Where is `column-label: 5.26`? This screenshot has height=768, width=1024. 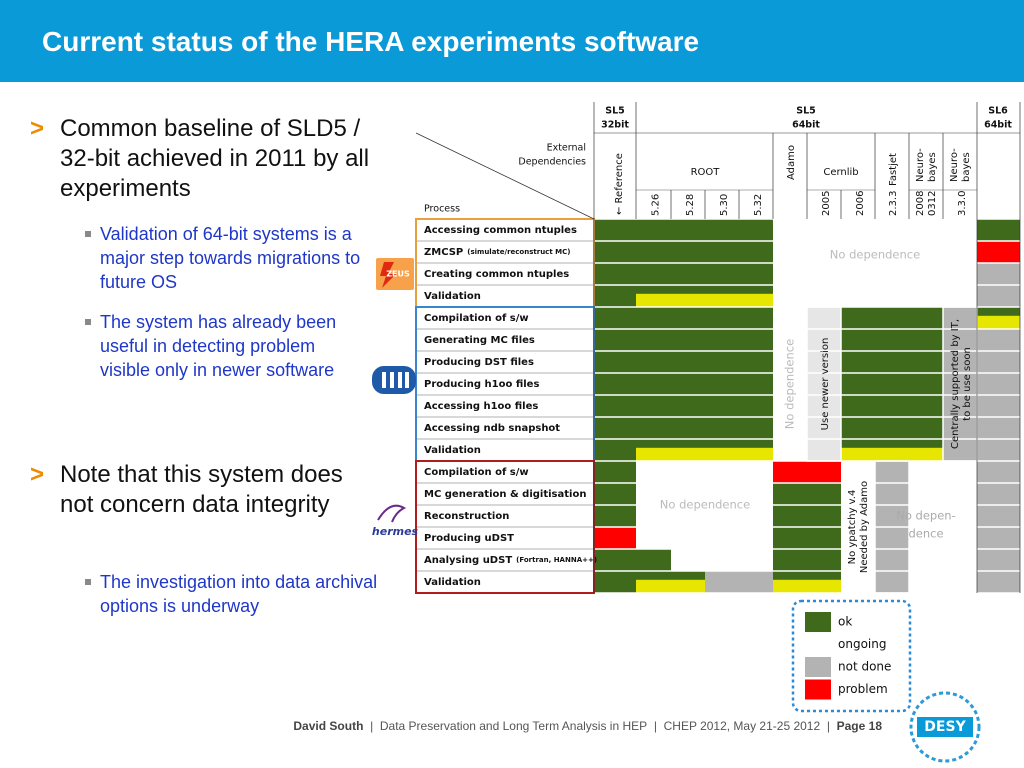 column-label: 5.26 is located at coordinates (656, 205).